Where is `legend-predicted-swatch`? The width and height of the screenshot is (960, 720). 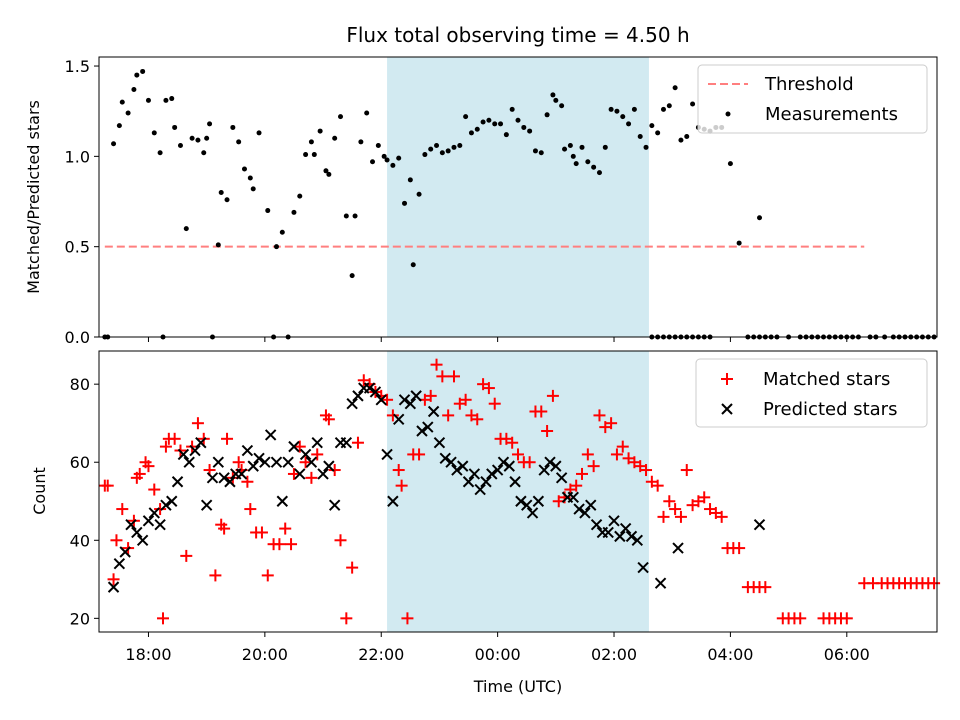
legend-predicted-swatch is located at coordinates (727, 409).